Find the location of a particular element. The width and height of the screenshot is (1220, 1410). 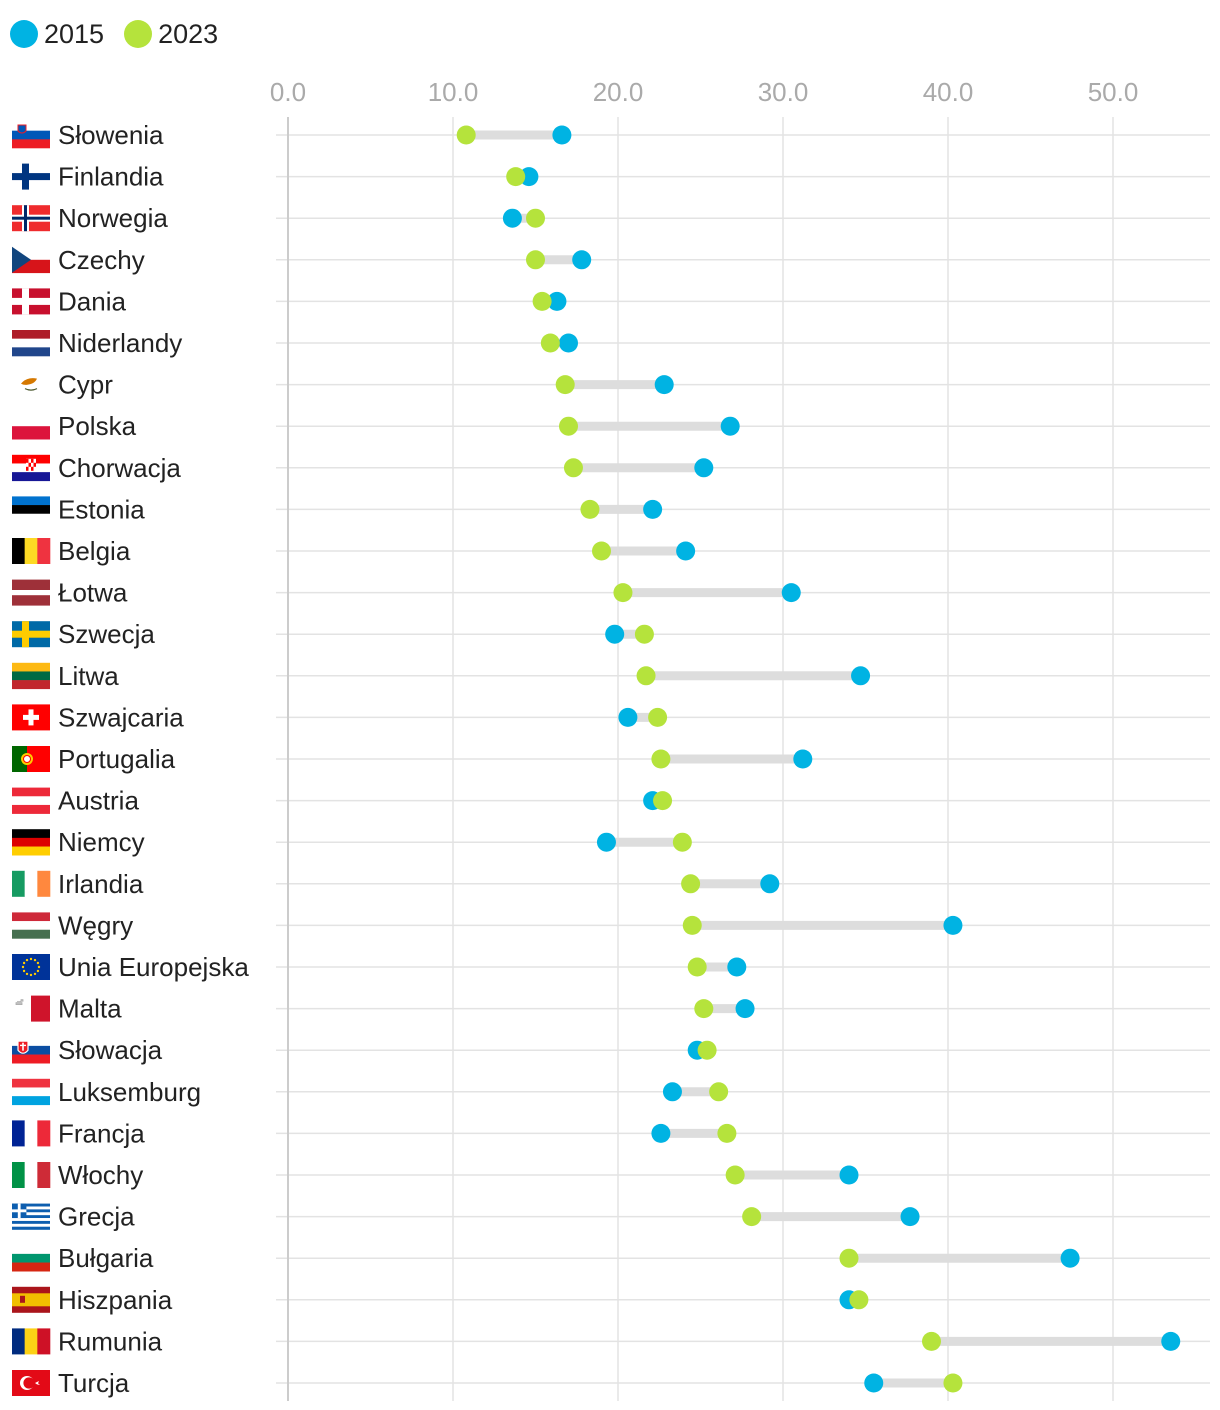

italy-flag-icon is located at coordinates (31, 1175).